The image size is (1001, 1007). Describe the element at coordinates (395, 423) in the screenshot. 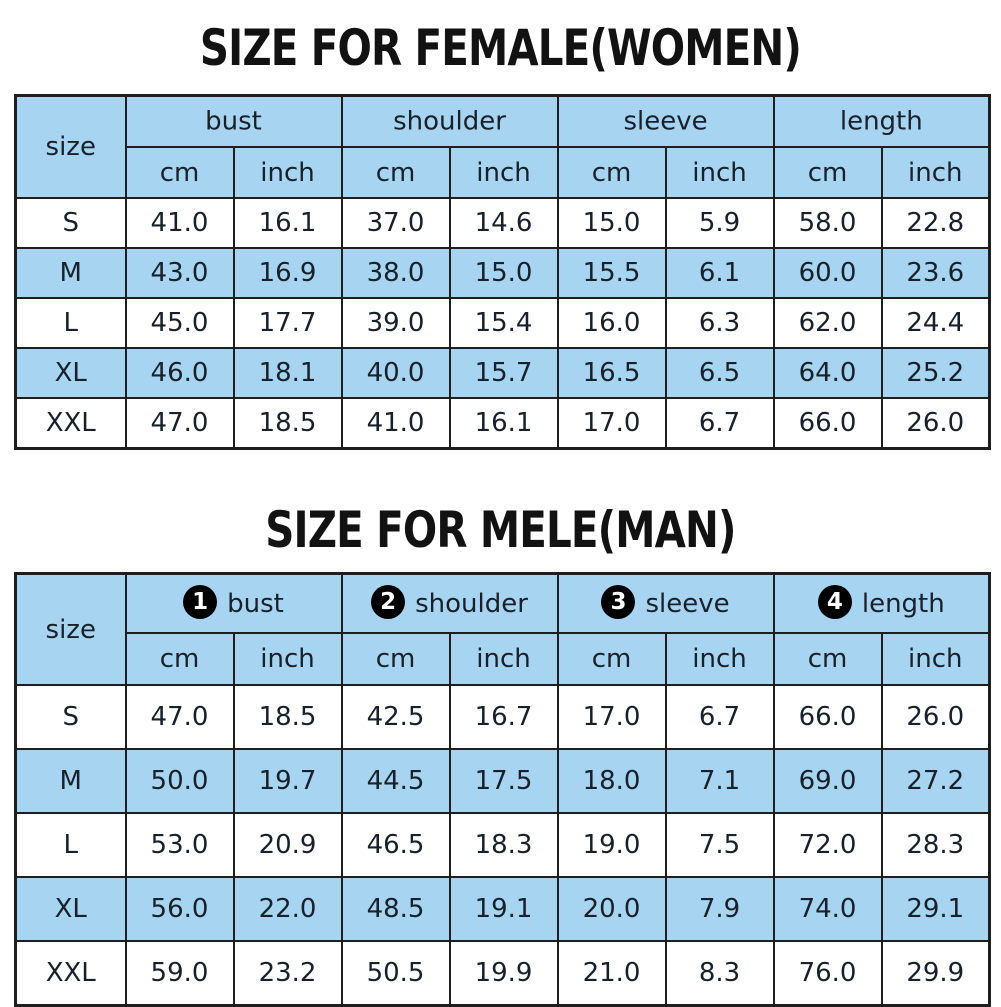

I see `measure-value-cell: 41.0` at that location.